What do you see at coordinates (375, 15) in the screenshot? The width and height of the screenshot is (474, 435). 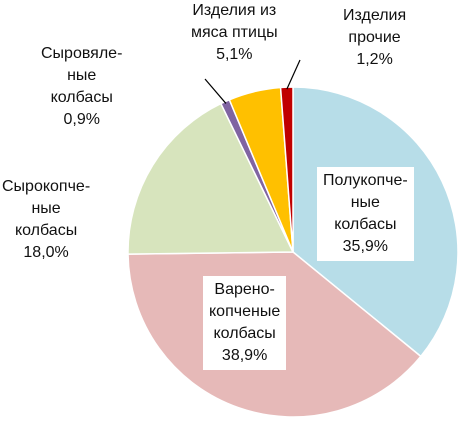 I see `slice-label-line: Изделия` at bounding box center [375, 15].